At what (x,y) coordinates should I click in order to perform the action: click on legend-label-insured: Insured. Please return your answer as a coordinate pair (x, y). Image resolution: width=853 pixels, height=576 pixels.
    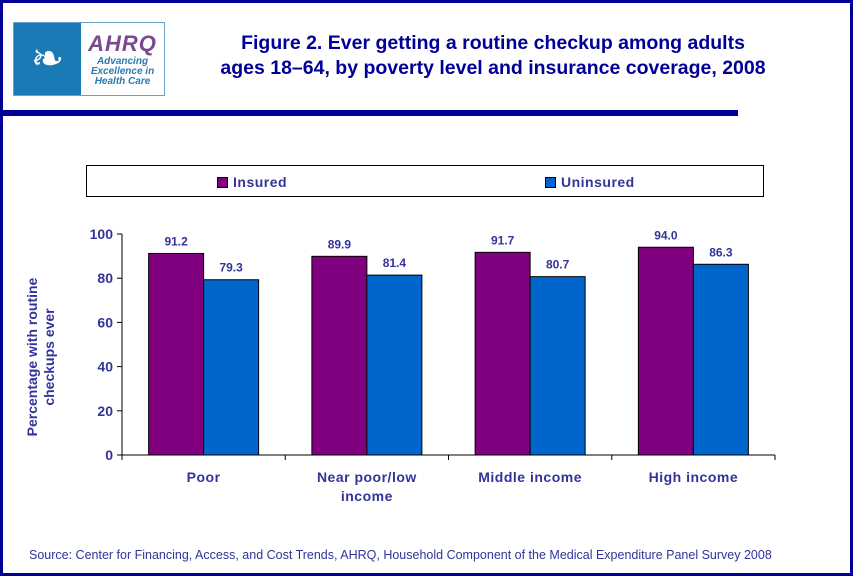
    Looking at the image, I should click on (260, 182).